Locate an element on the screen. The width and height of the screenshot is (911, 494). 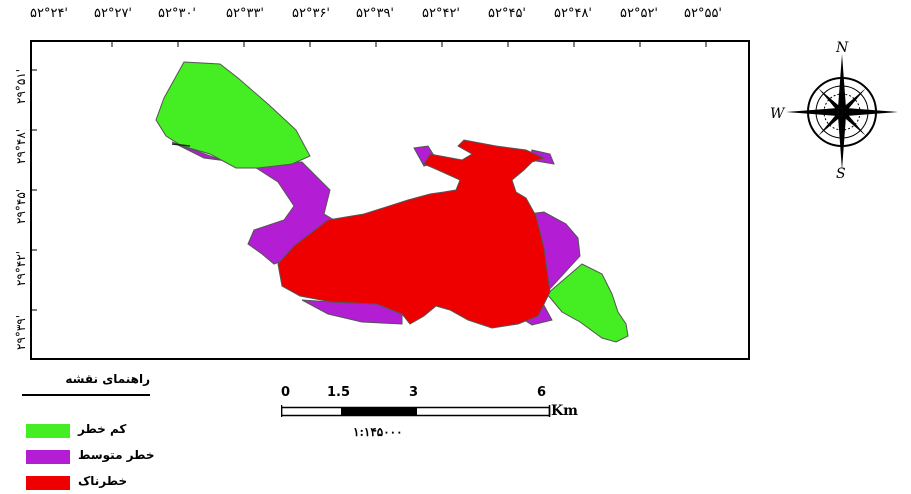
longitude-tick: ۵۲°۵۵' is located at coordinates (703, 13).